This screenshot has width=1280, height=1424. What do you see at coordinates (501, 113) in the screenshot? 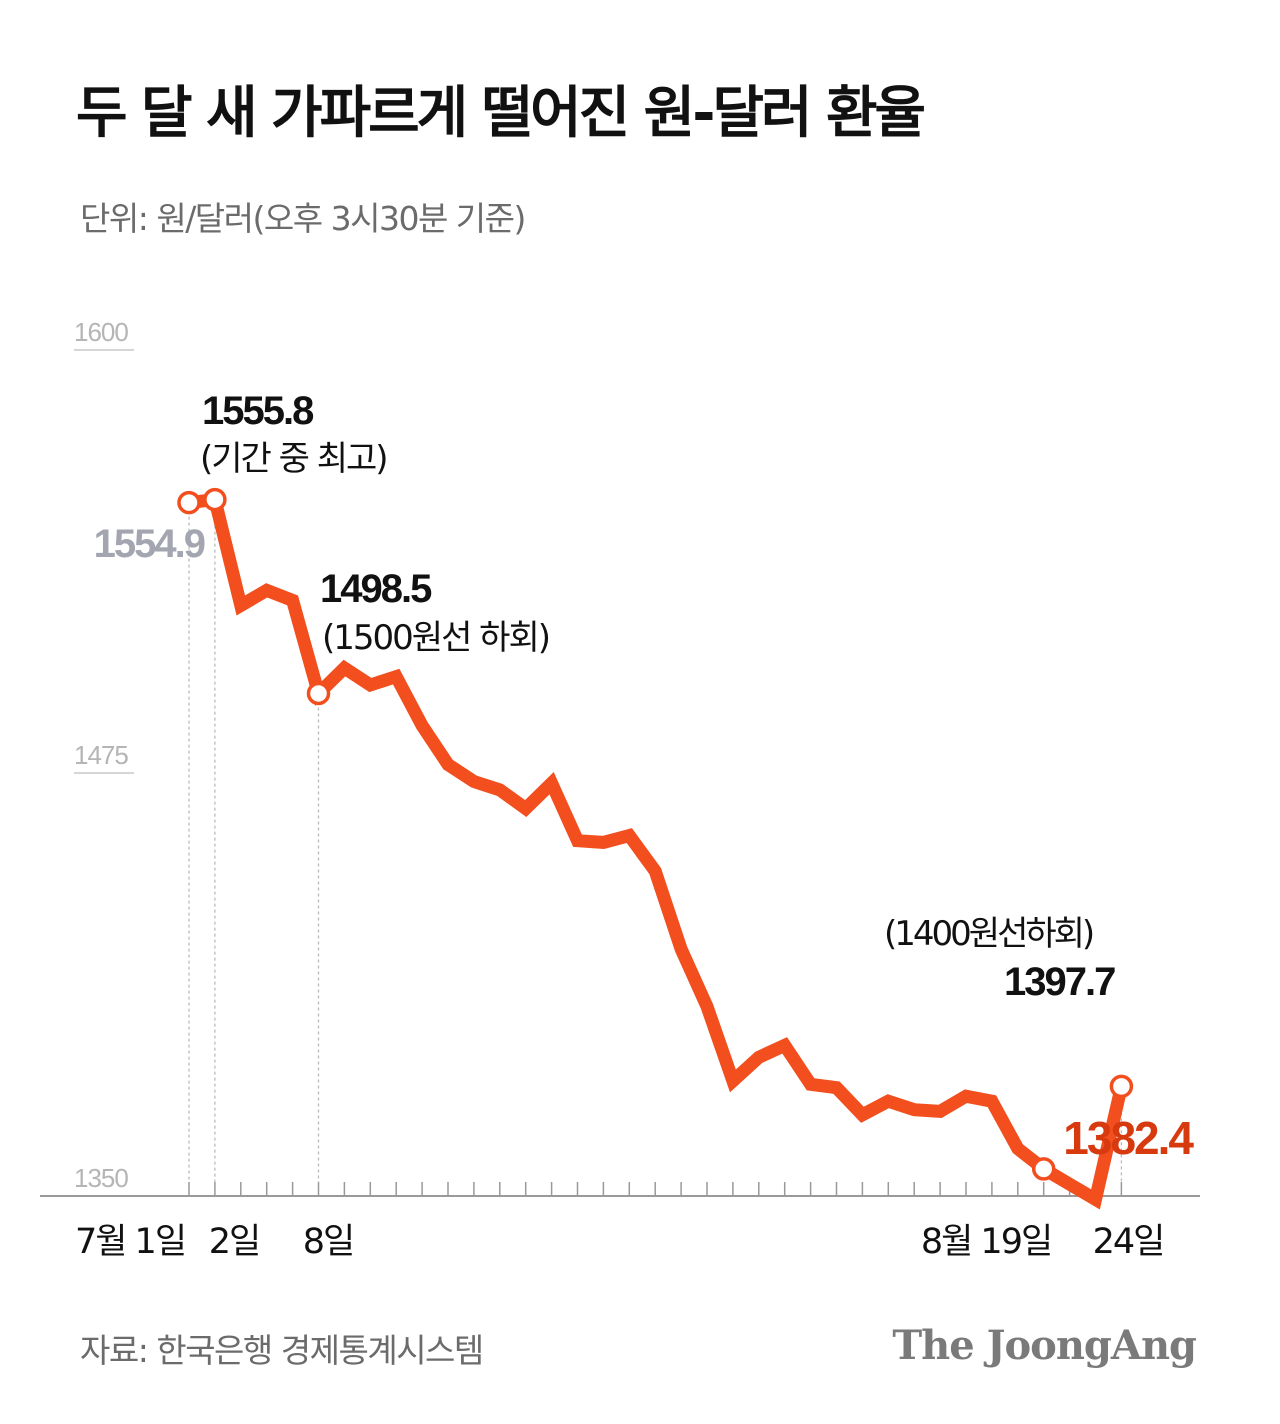
I see `chart-title: 두 달 새 가파르게 떨어진 원-달러 환율` at bounding box center [501, 113].